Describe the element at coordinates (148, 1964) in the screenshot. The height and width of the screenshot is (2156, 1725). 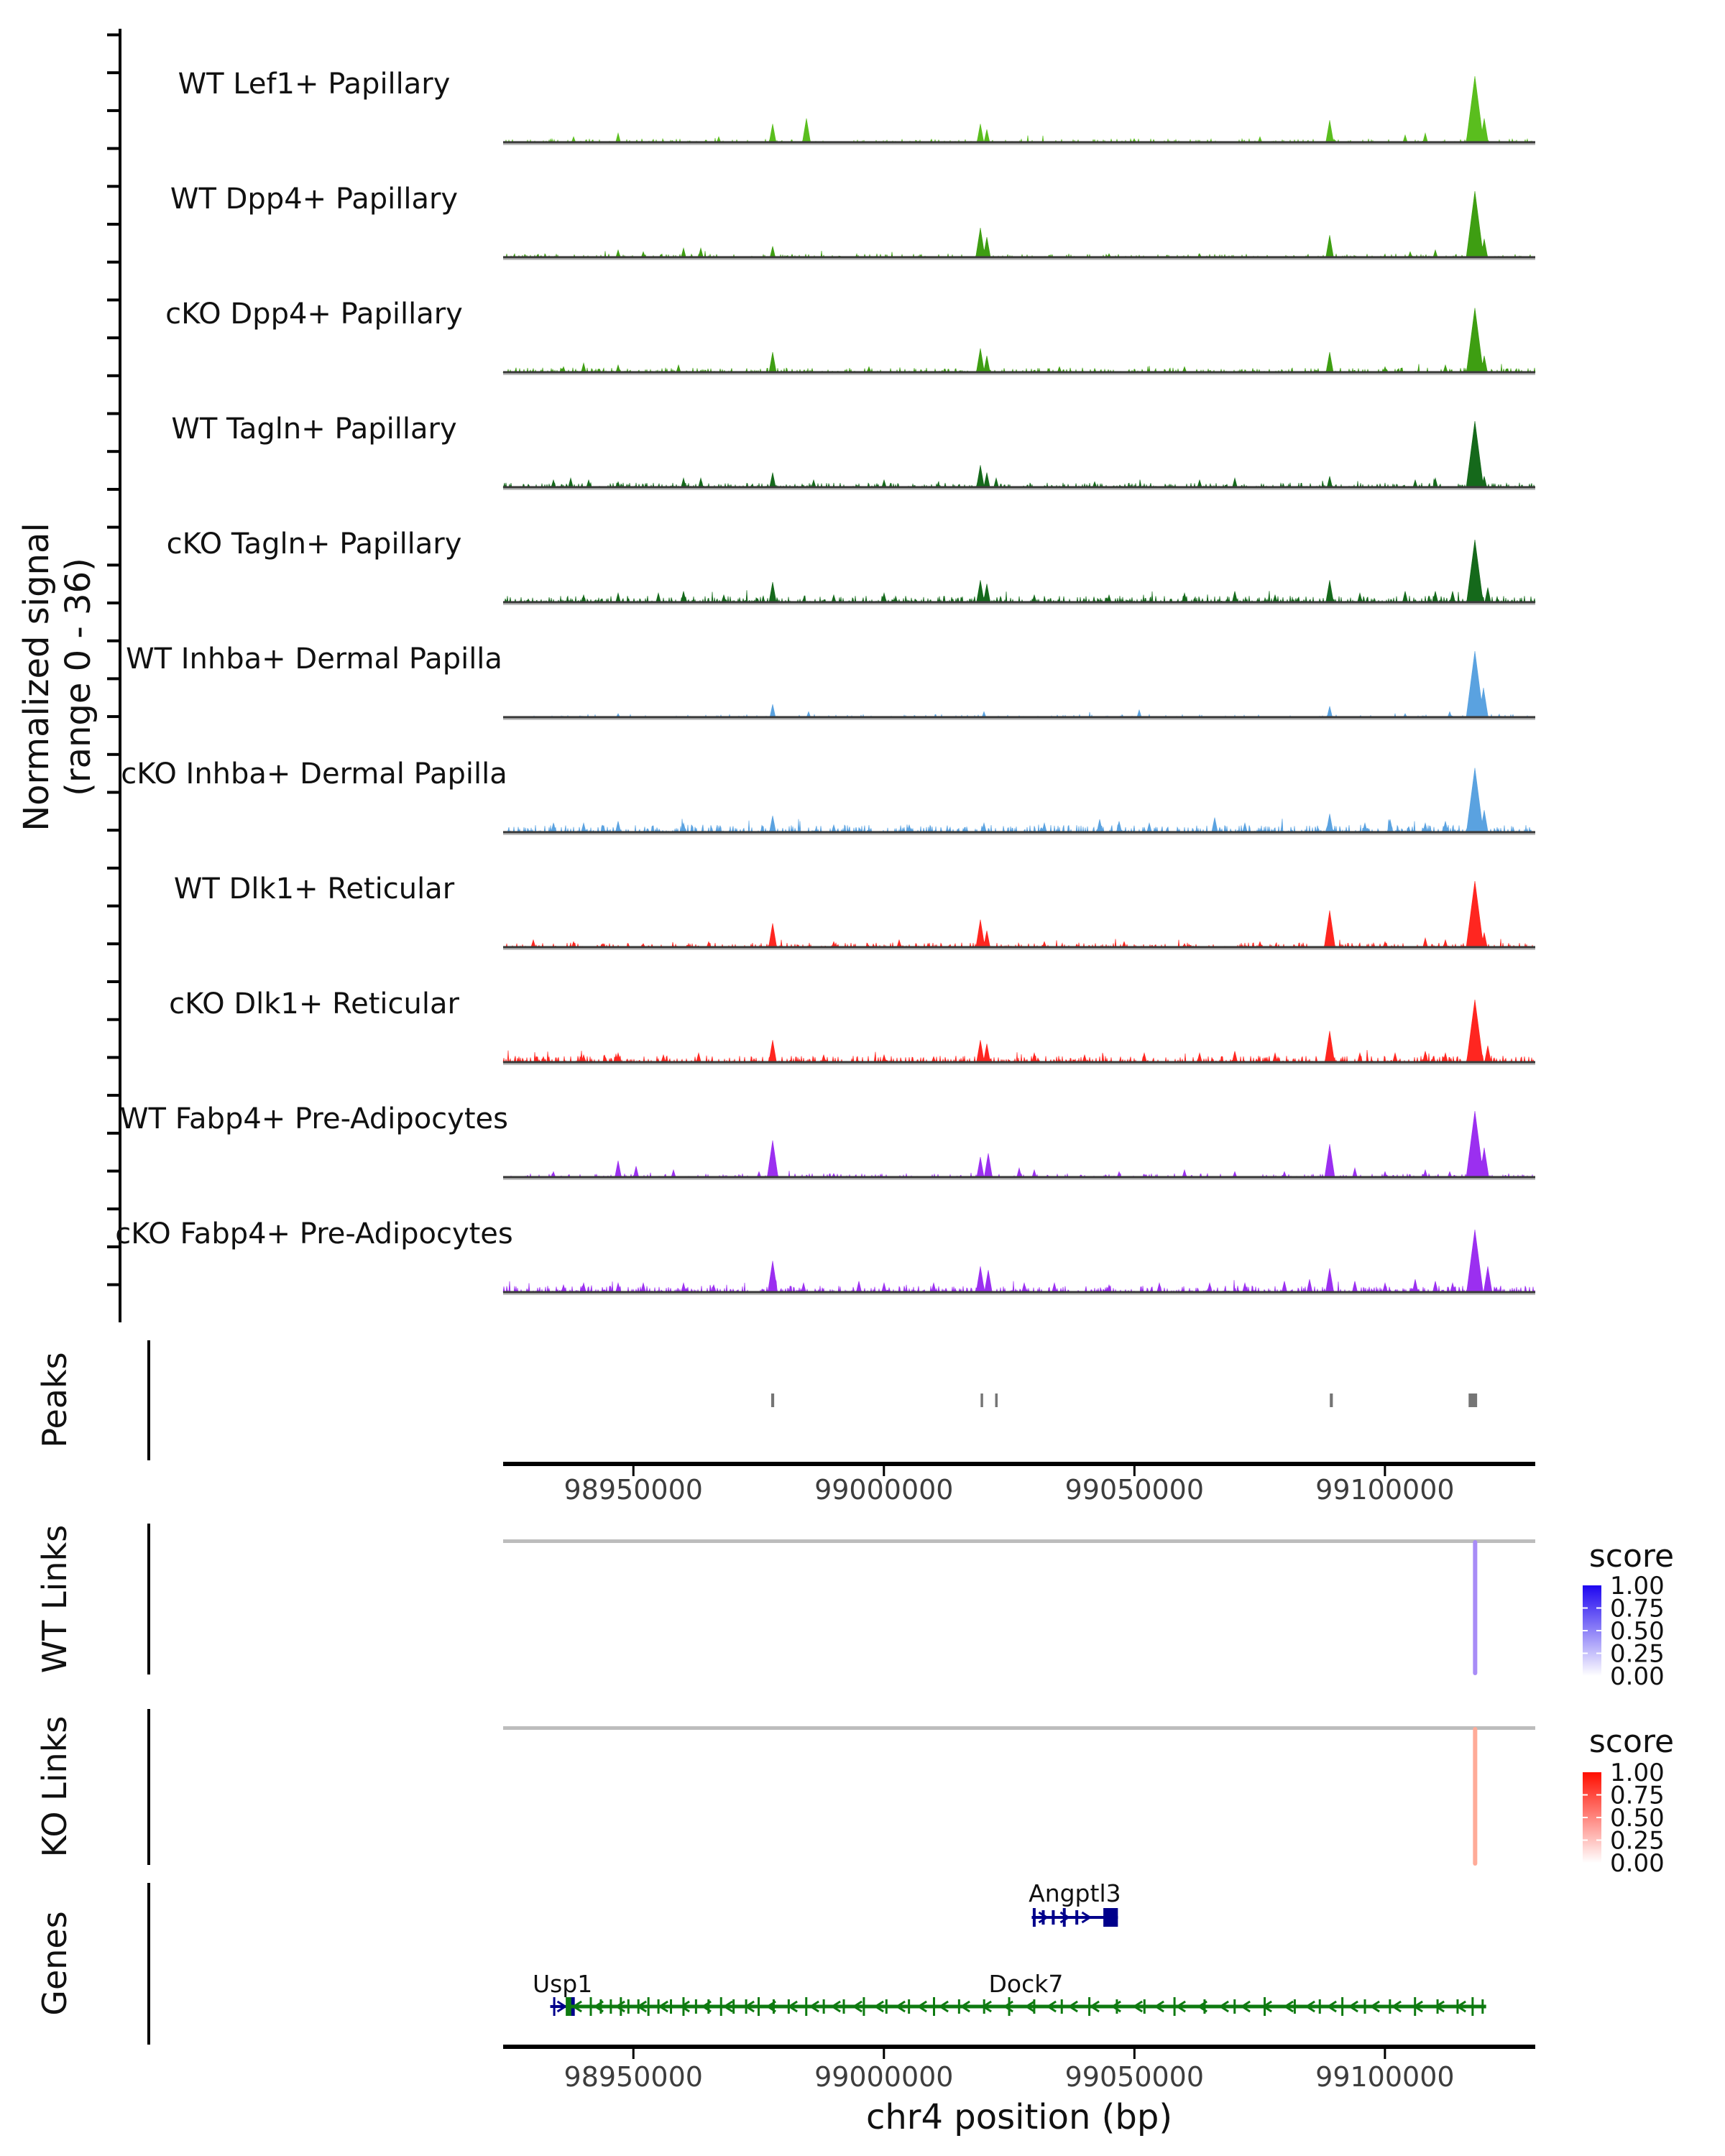
I see `genes-bracket` at that location.